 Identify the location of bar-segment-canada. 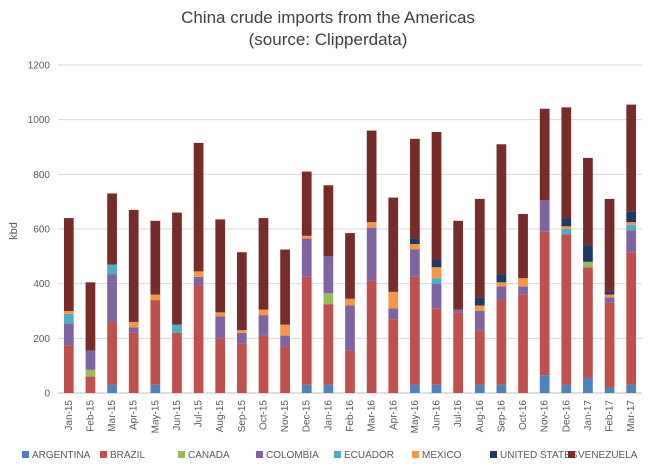
(90, 373).